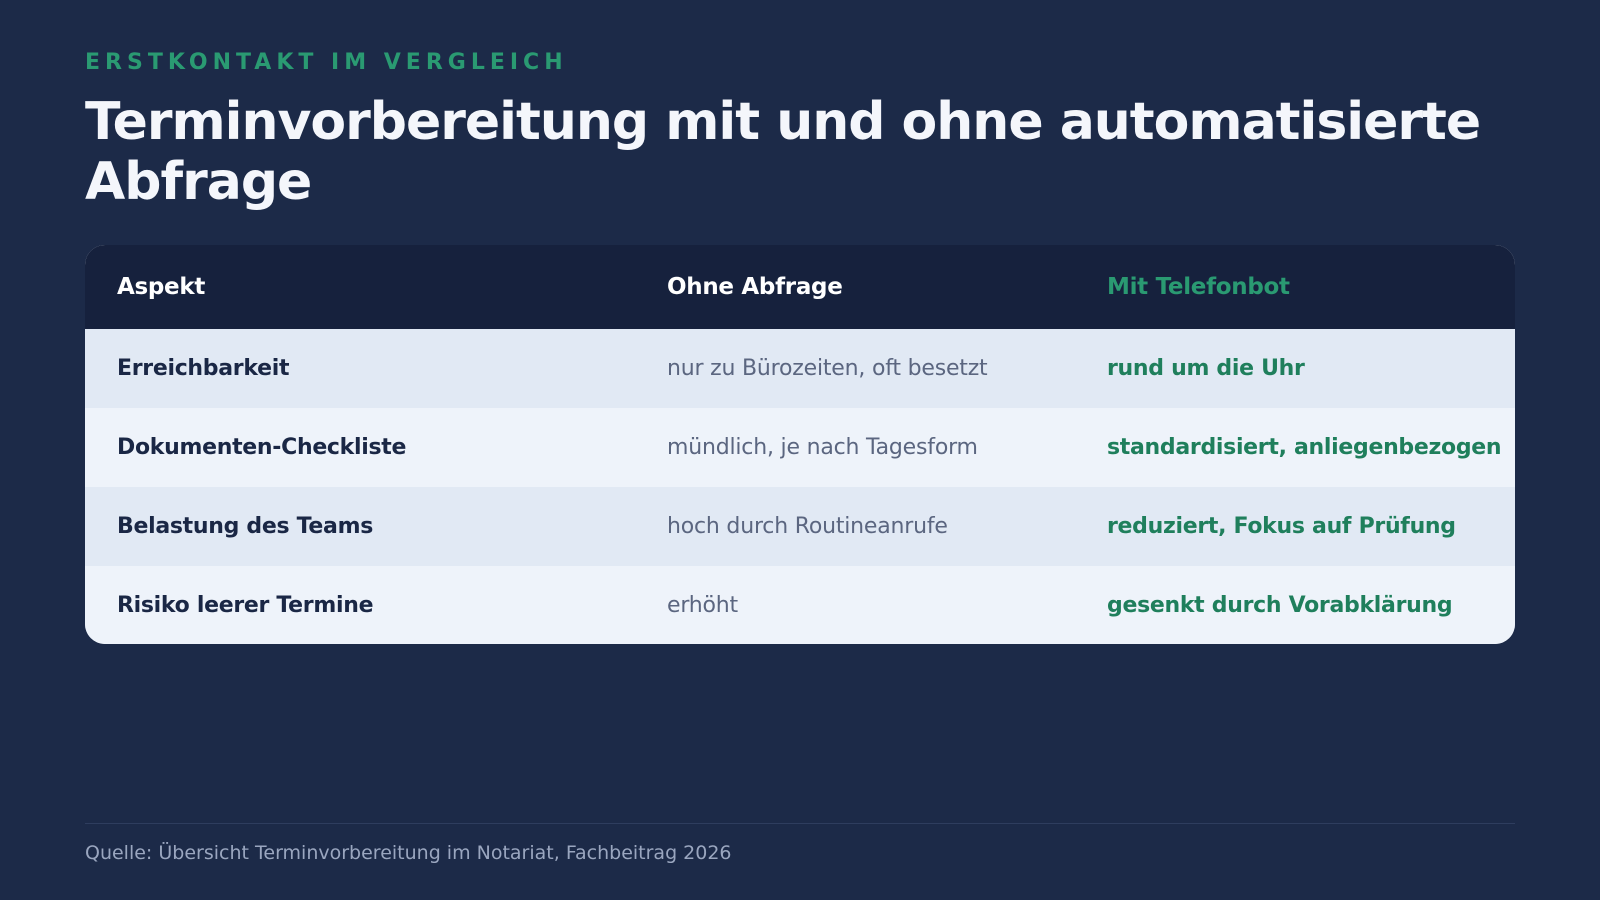 This screenshot has width=1600, height=900. Describe the element at coordinates (1198, 287) in the screenshot. I see `column-header-with: Mit Telefonbot` at that location.